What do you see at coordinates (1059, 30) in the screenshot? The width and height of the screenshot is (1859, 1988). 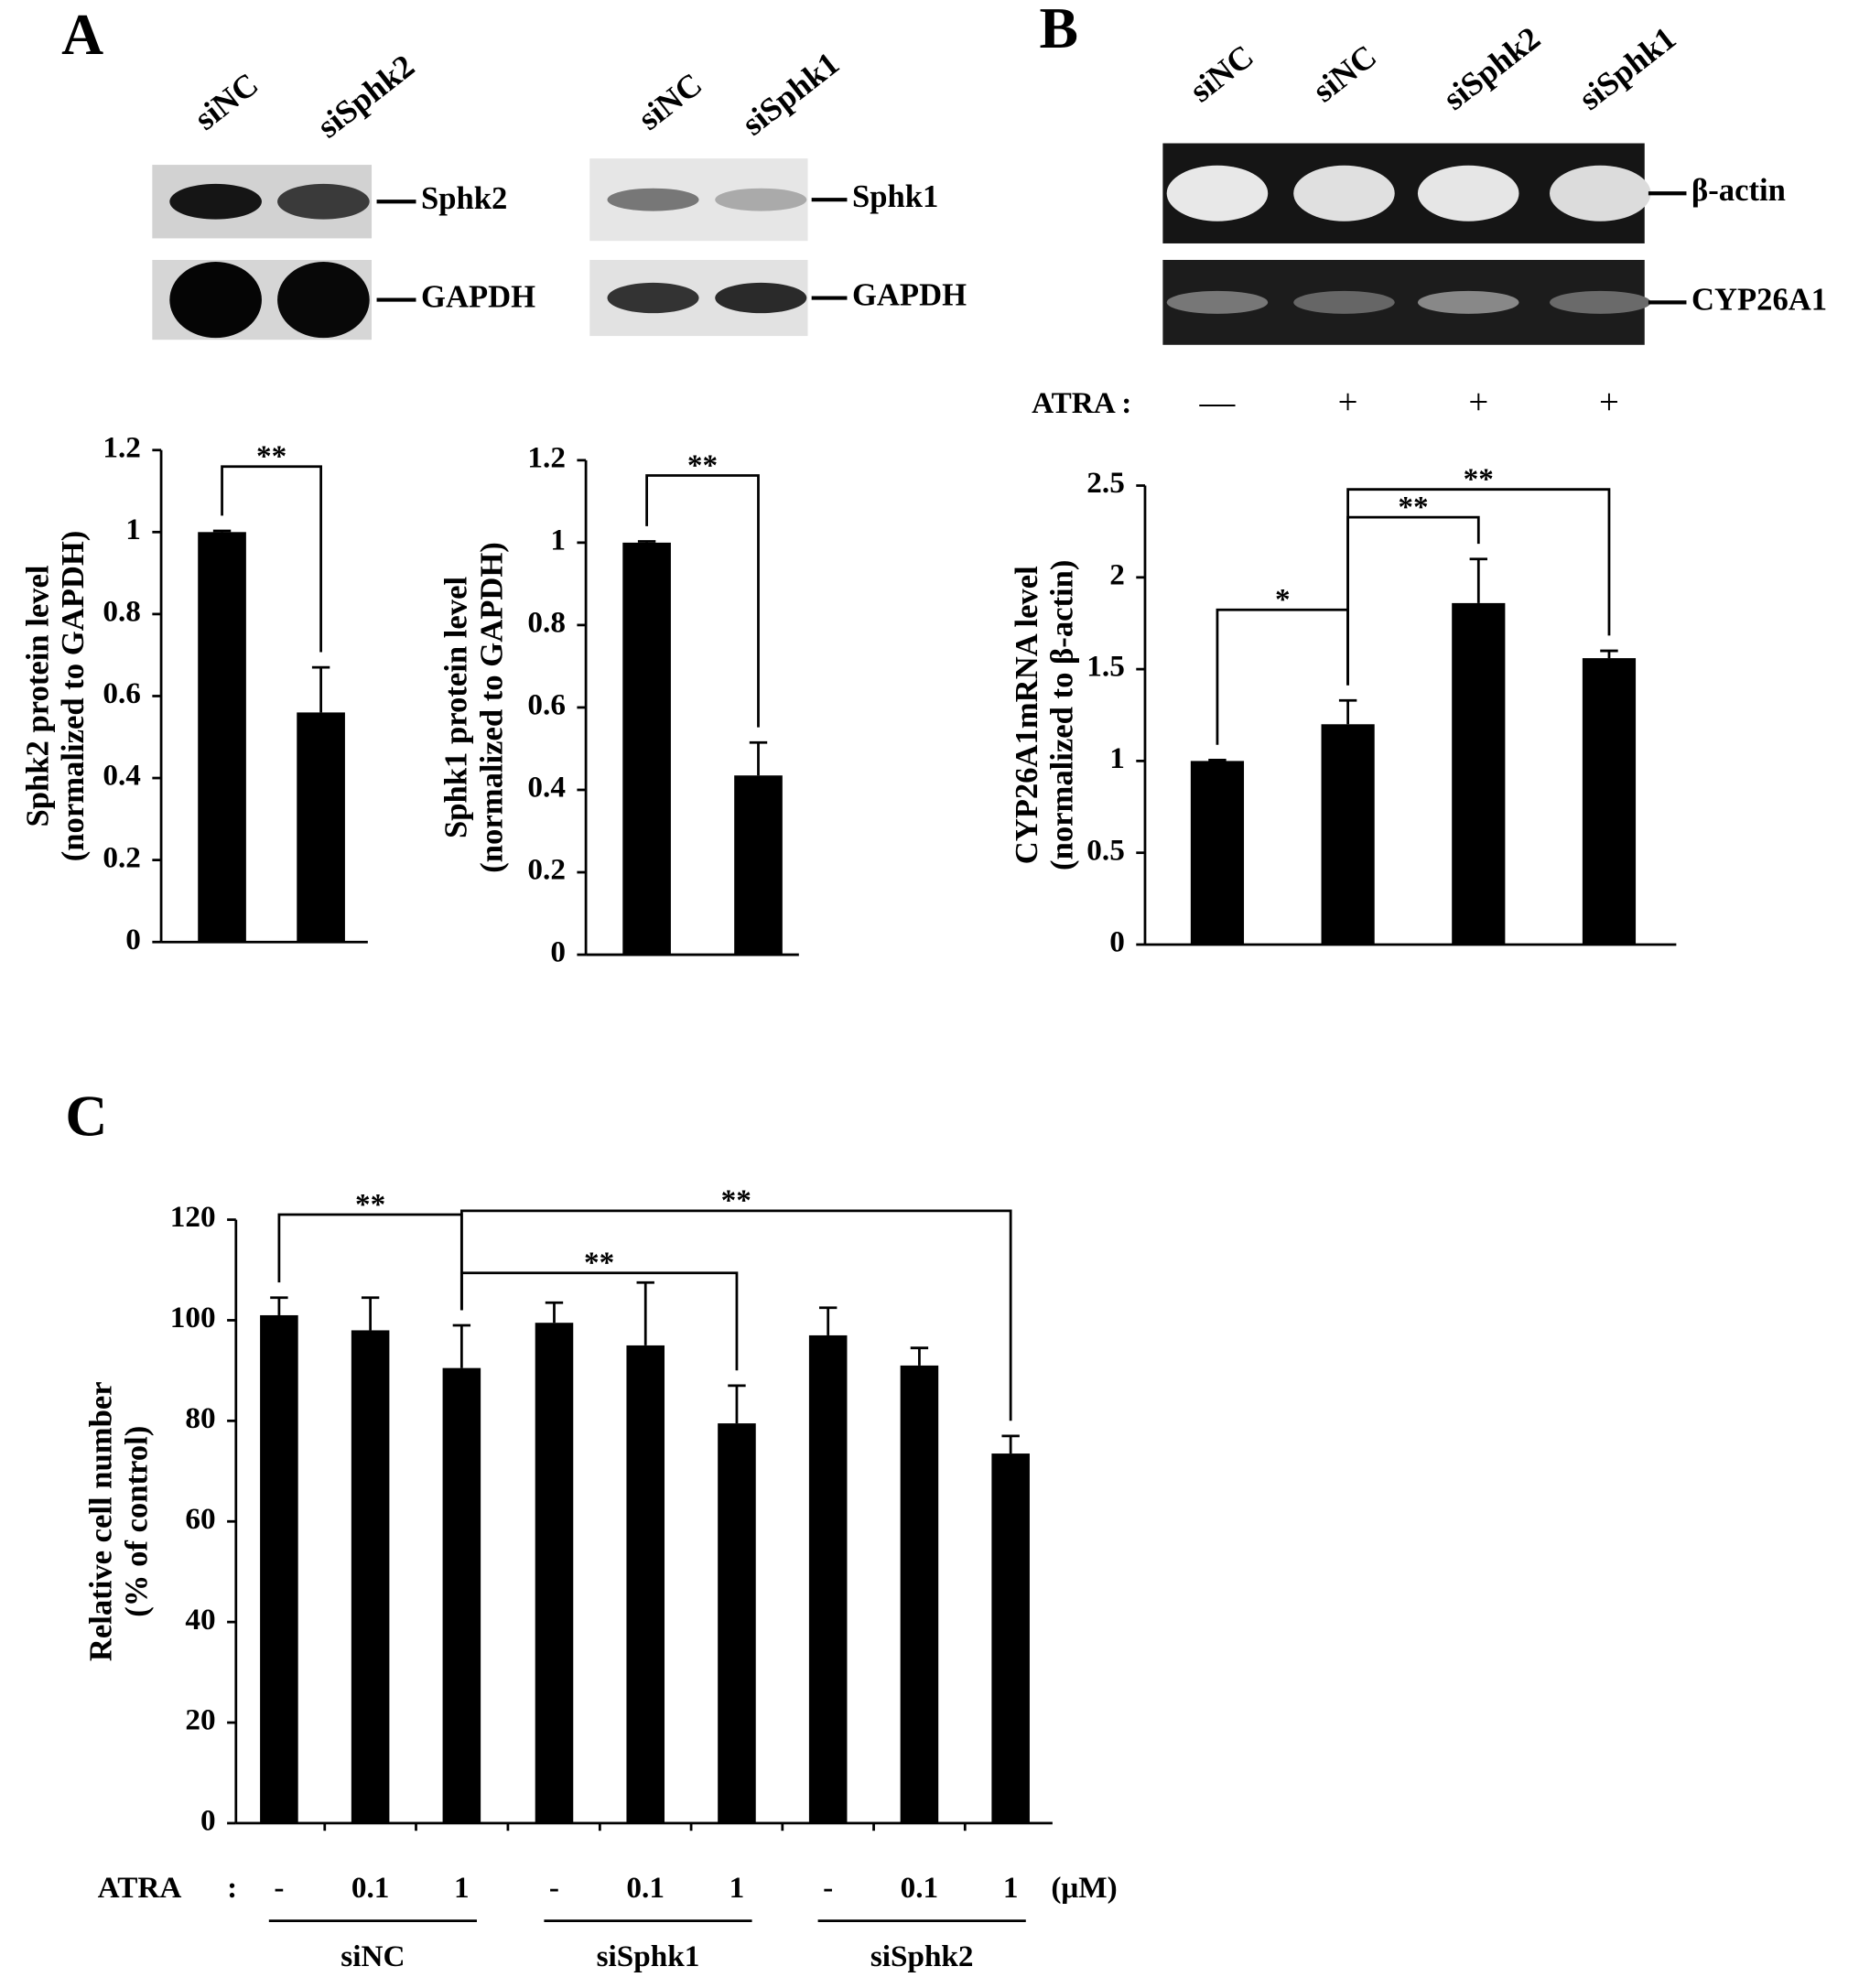 I see `panel-label: B` at bounding box center [1059, 30].